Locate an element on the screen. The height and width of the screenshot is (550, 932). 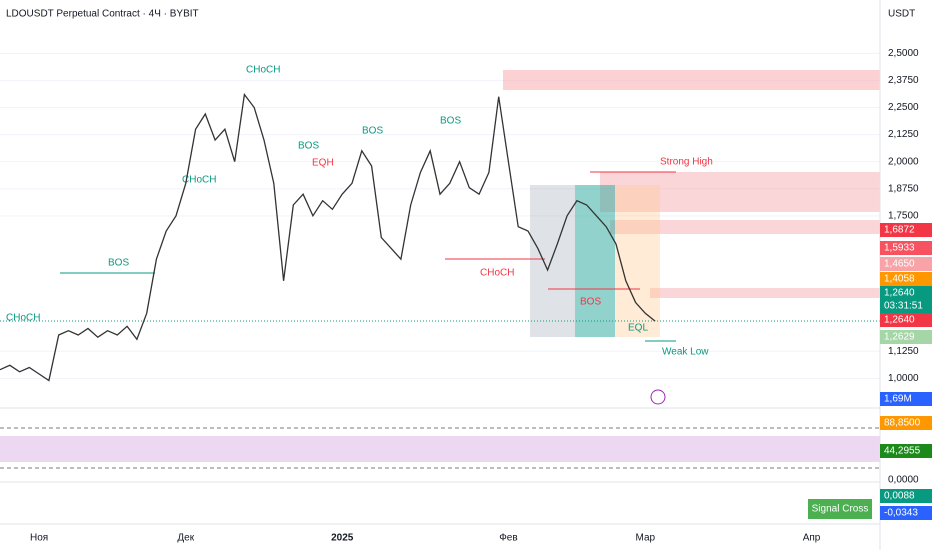
y-tick-label: 2,5000 is located at coordinates (903, 53).